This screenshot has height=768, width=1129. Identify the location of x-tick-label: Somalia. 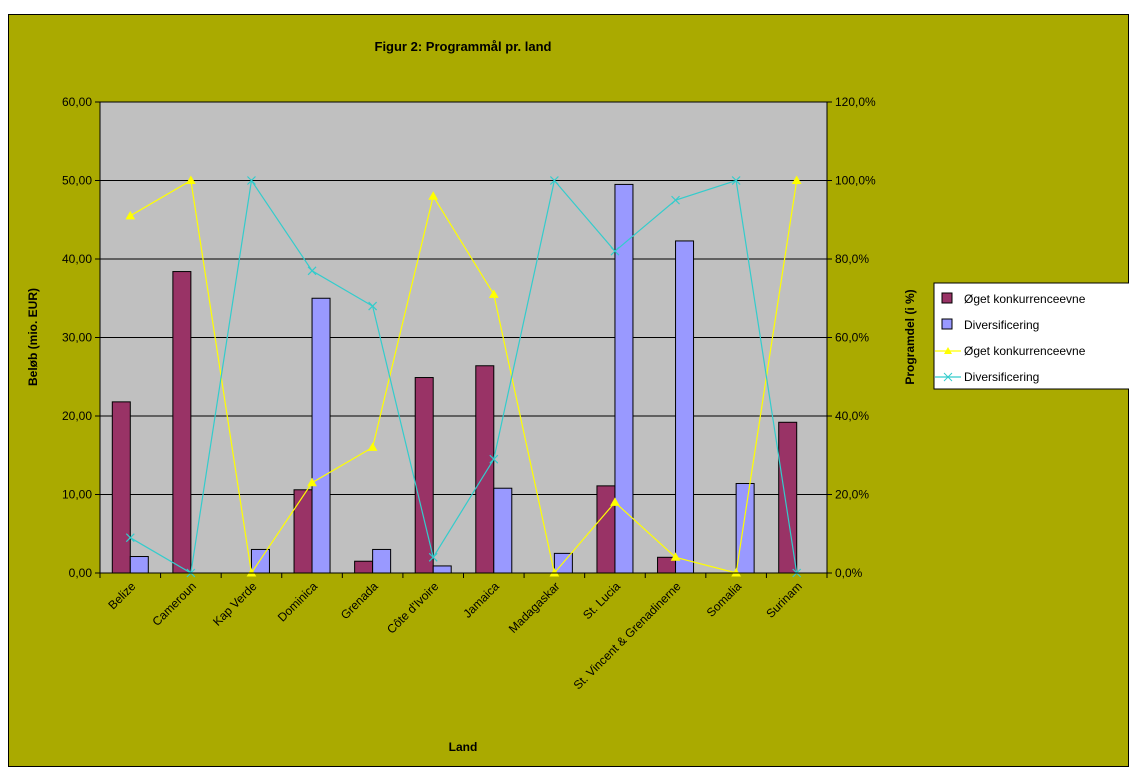
(724, 599).